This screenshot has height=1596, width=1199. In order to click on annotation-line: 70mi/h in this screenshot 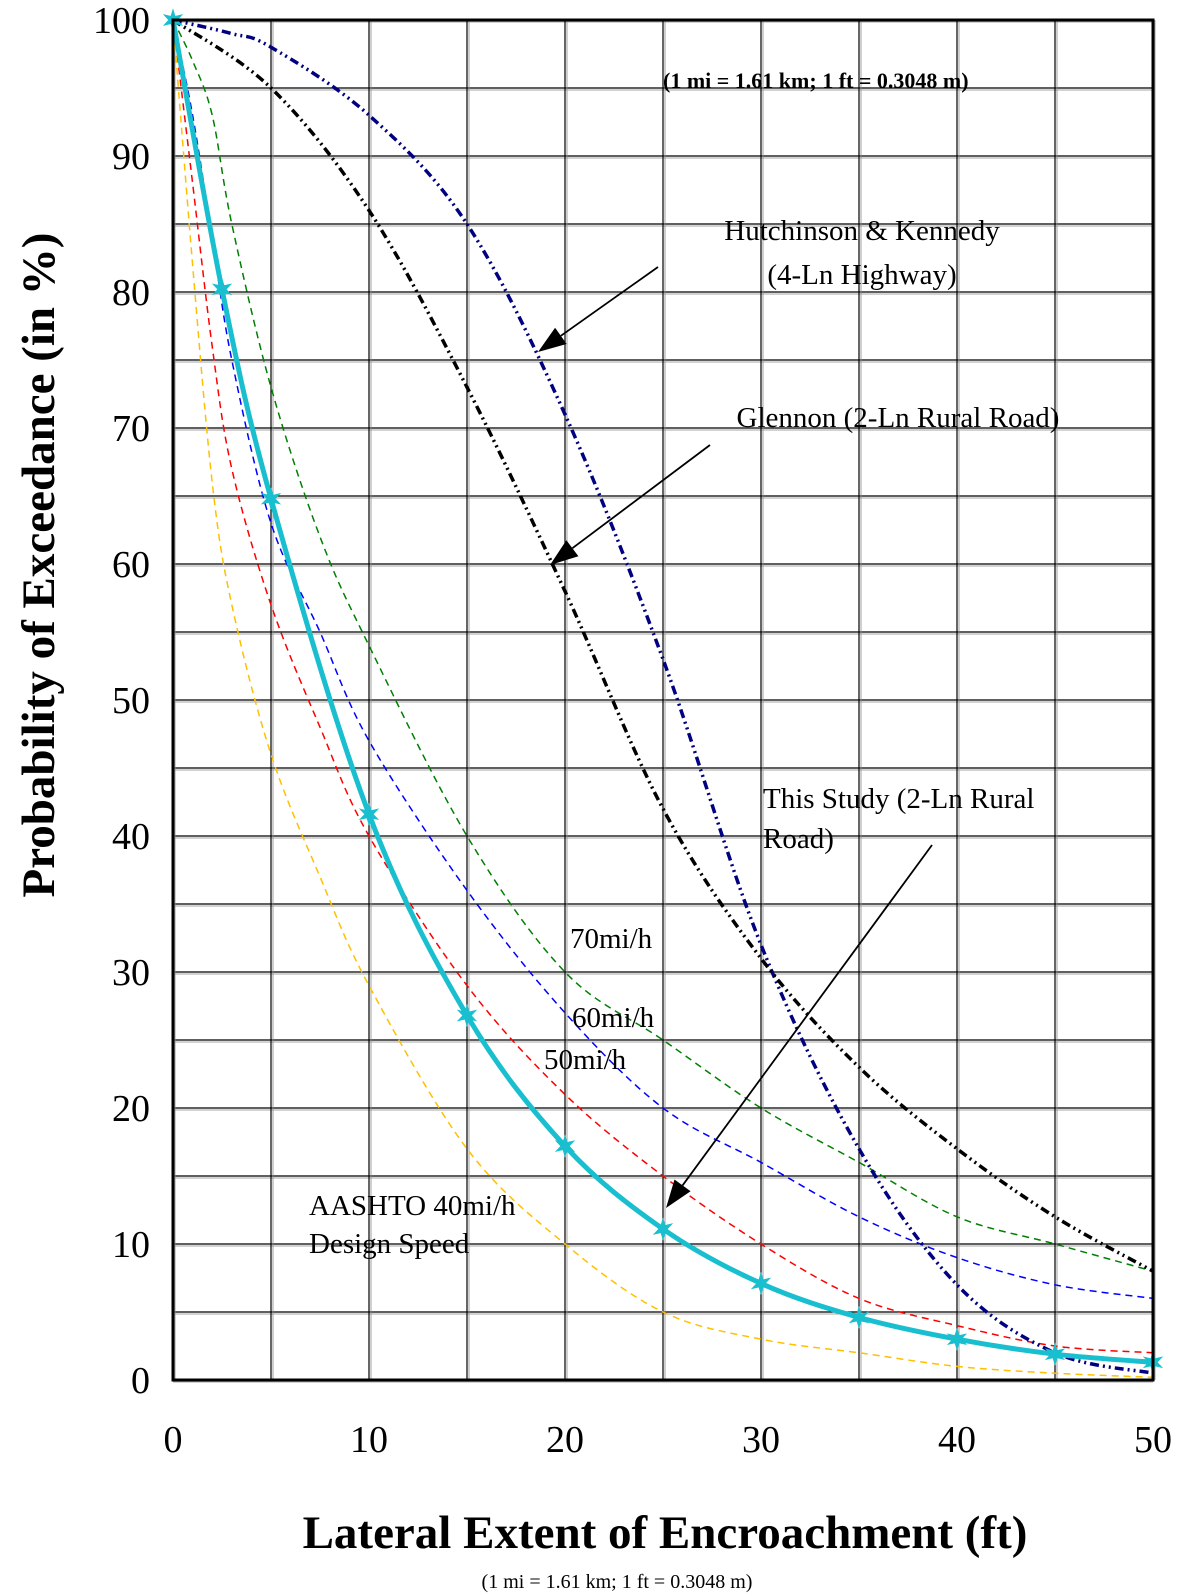, I will do `click(611, 939)`.